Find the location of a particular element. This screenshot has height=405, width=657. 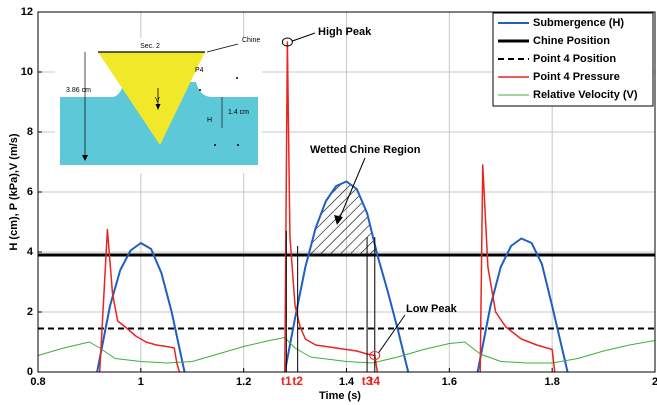

time-marker-label: t2 is located at coordinates (297, 381).